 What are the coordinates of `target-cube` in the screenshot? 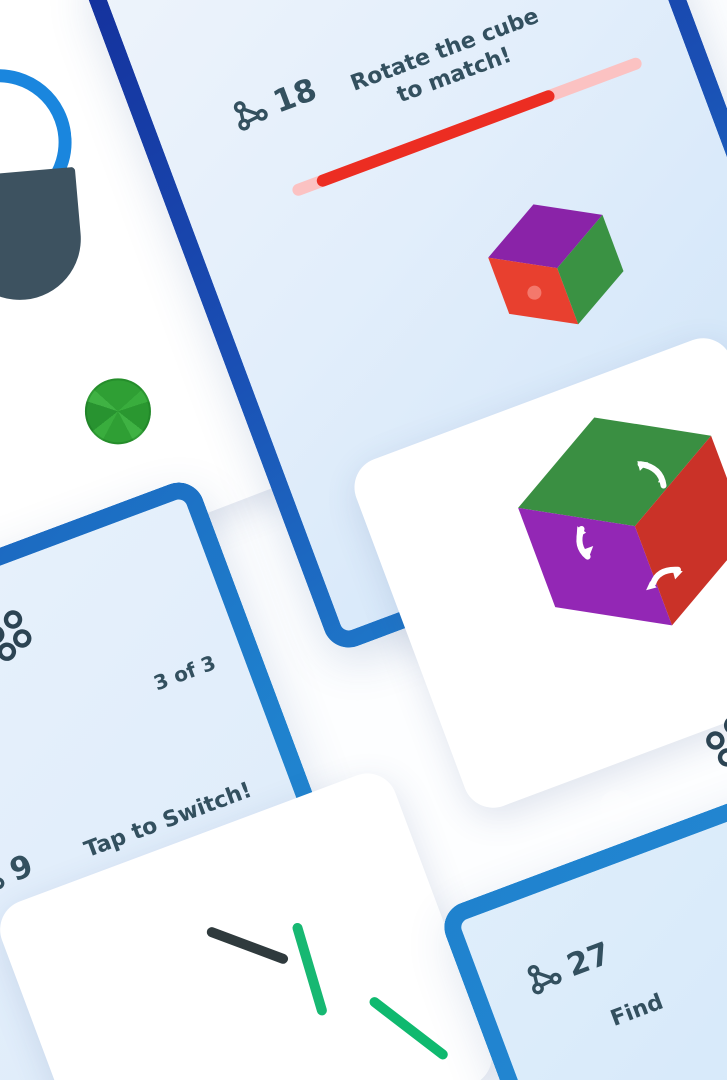 It's located at (555, 263).